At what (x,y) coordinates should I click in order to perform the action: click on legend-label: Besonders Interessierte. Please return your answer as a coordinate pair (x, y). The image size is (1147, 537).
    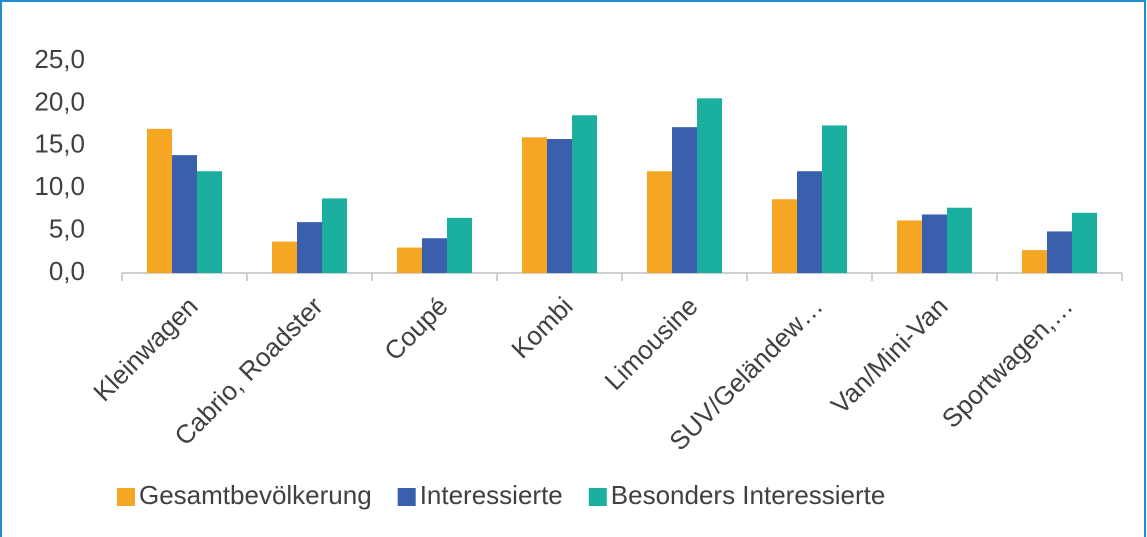
    Looking at the image, I should click on (748, 495).